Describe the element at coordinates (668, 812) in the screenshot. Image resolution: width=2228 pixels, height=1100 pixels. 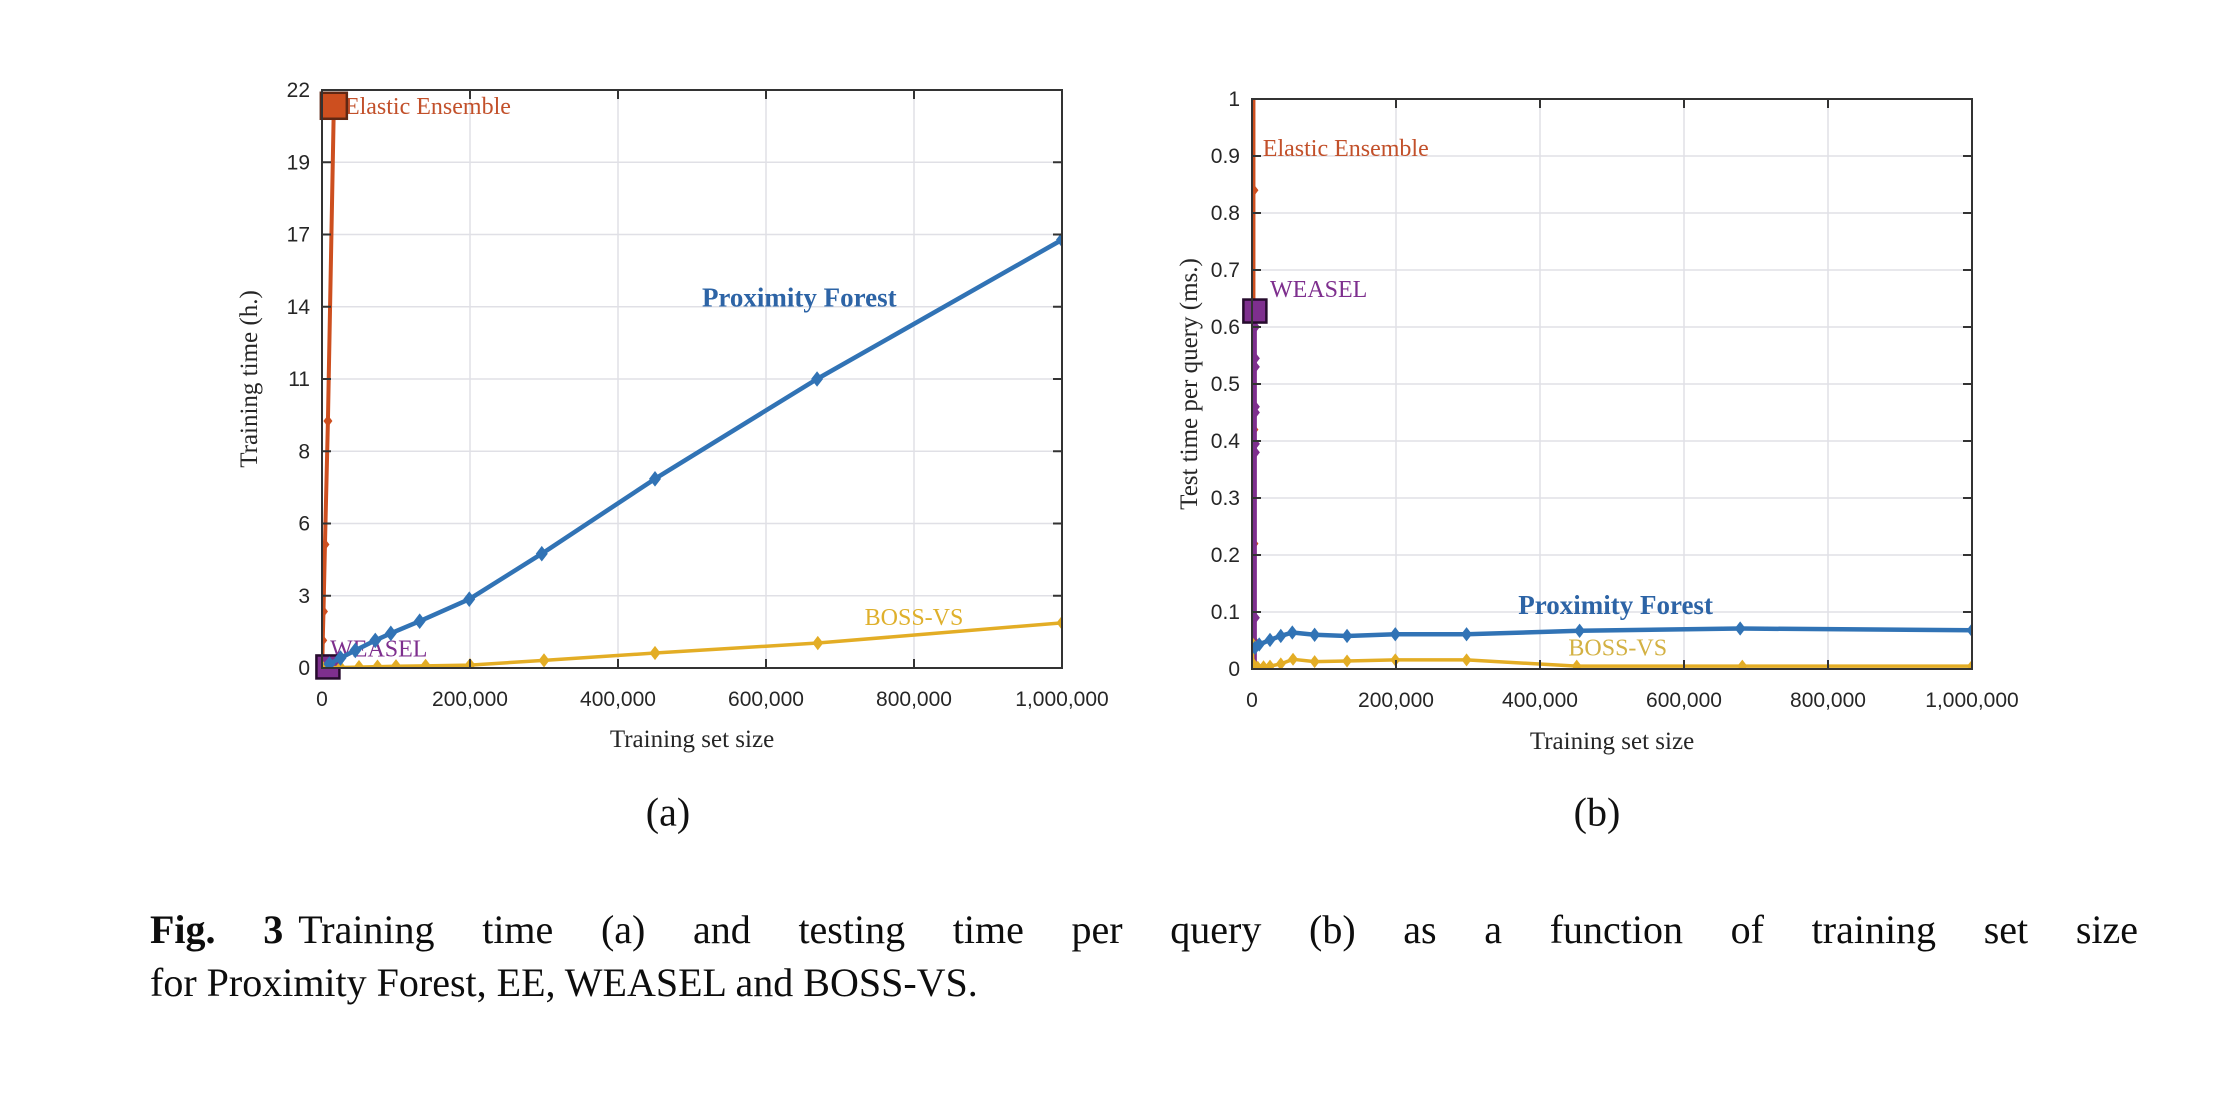
I see `chart-a-sublabel: (a)` at that location.